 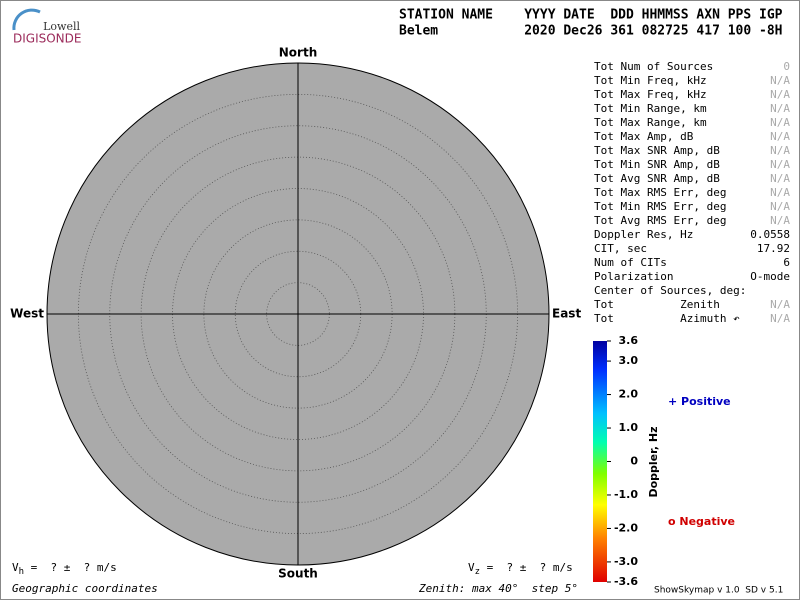 I want to click on east-label: East, so click(x=566, y=314).